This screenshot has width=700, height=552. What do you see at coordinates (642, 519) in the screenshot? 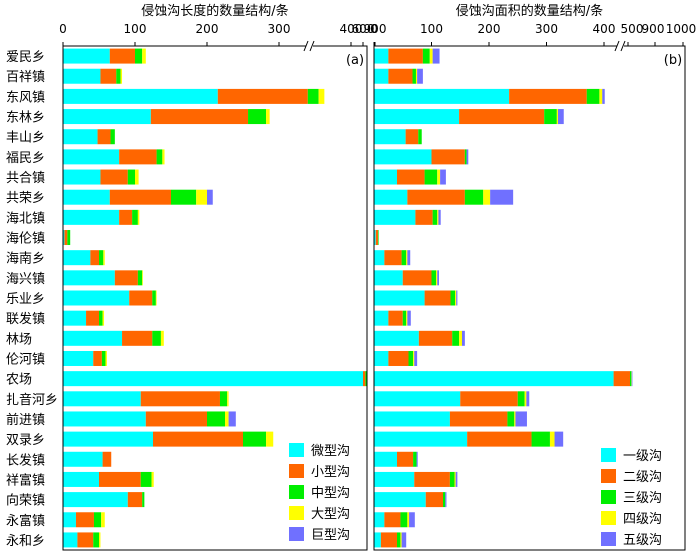
I see `legend-label: 四级沟` at bounding box center [642, 519].